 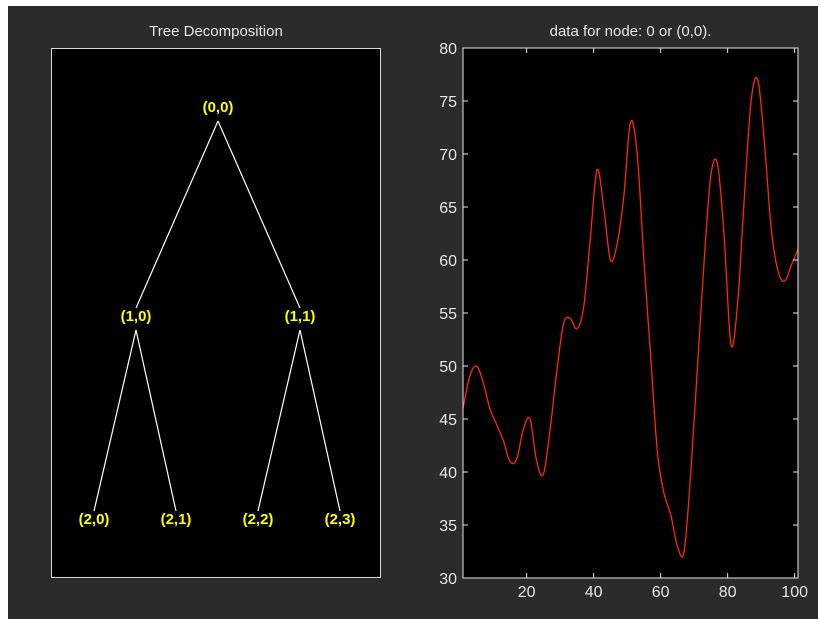 What do you see at coordinates (794, 592) in the screenshot?
I see `x-tick-label: 100` at bounding box center [794, 592].